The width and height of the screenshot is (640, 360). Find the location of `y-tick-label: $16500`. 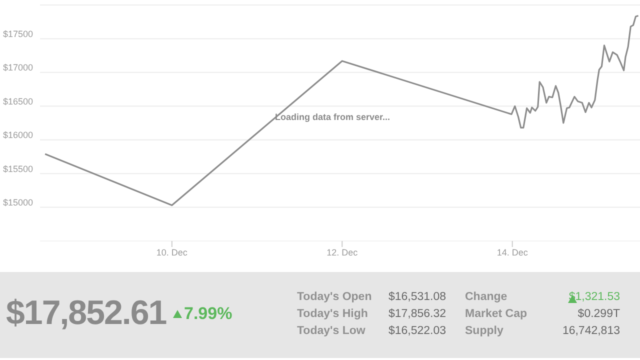

y-tick-label: $16500 is located at coordinates (17, 101).